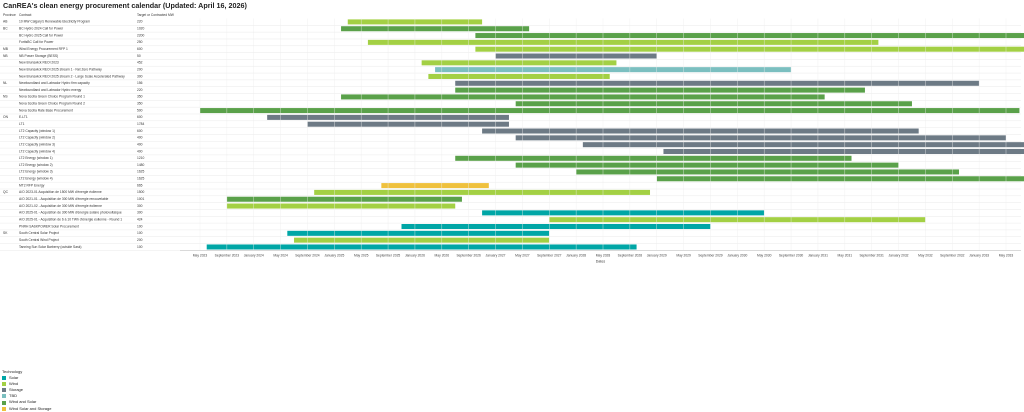  What do you see at coordinates (26, 409) in the screenshot?
I see `legend-item: Wind Solar and Storage` at bounding box center [26, 409].